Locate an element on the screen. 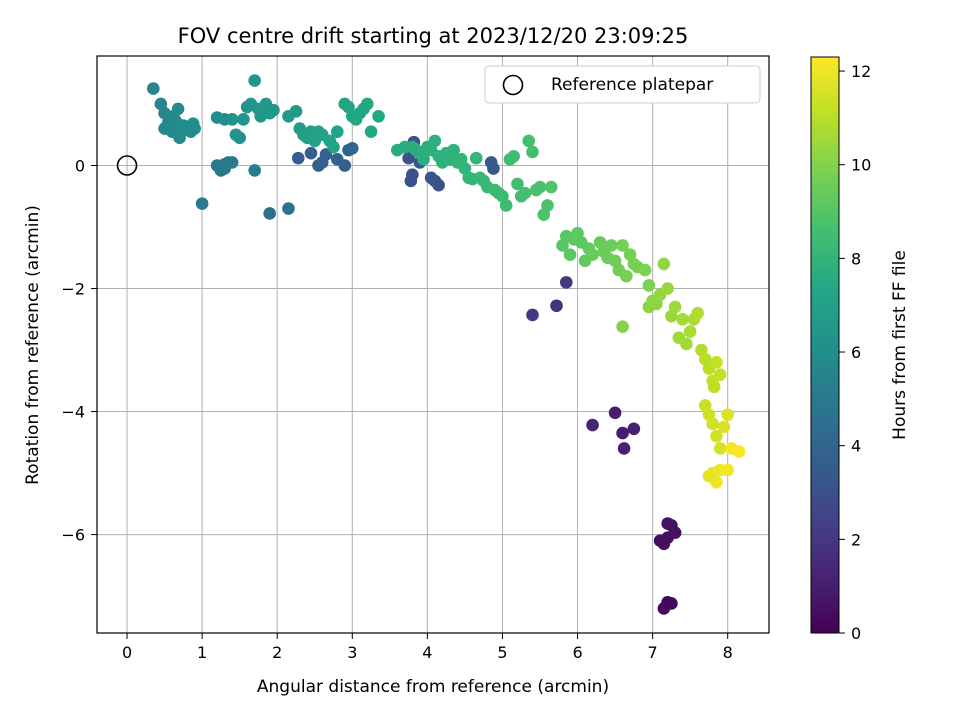  legend-box is located at coordinates (622, 84).